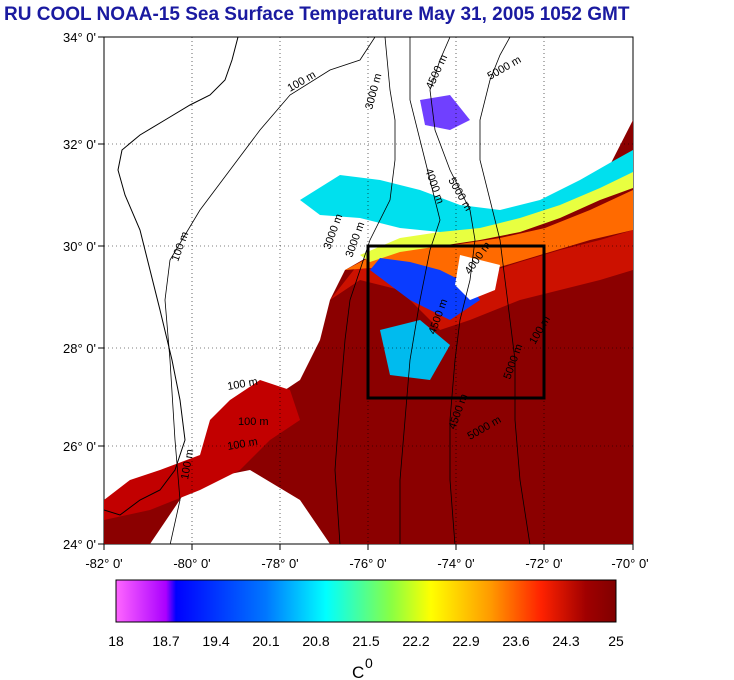 The width and height of the screenshot is (734, 680). I want to click on contour-3000m, so click(365, 290).